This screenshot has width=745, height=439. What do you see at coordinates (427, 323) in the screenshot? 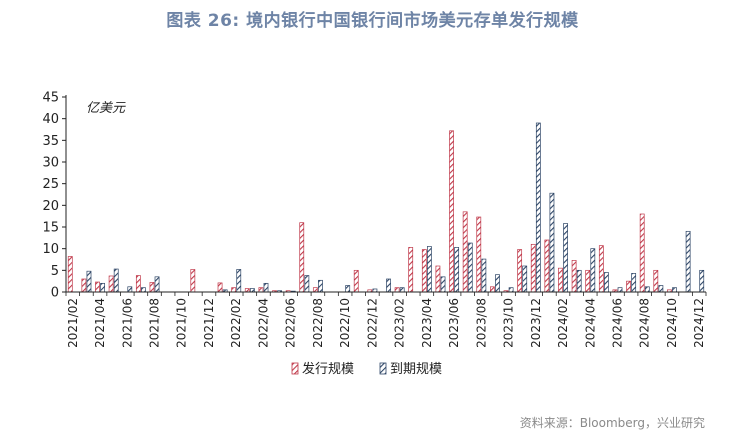
I see `x-tick-label-2023/04: 2023/04` at bounding box center [427, 323].